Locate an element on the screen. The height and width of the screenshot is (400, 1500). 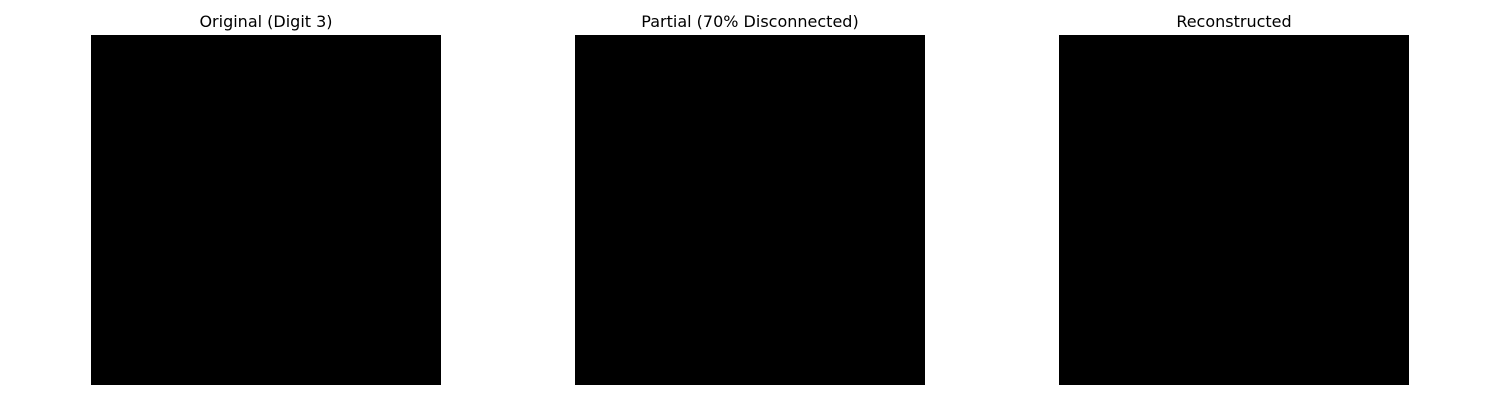
panel-title-original: Original (Digit 3) is located at coordinates (266, 21).